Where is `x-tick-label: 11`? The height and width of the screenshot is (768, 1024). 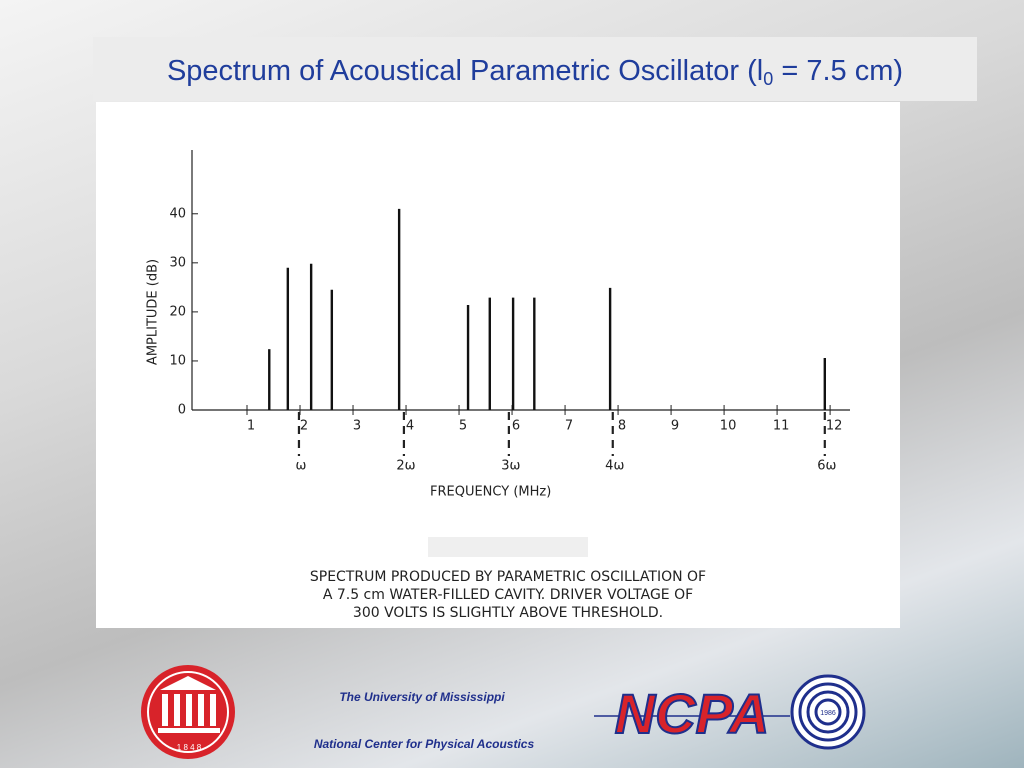 x-tick-label: 11 is located at coordinates (781, 426).